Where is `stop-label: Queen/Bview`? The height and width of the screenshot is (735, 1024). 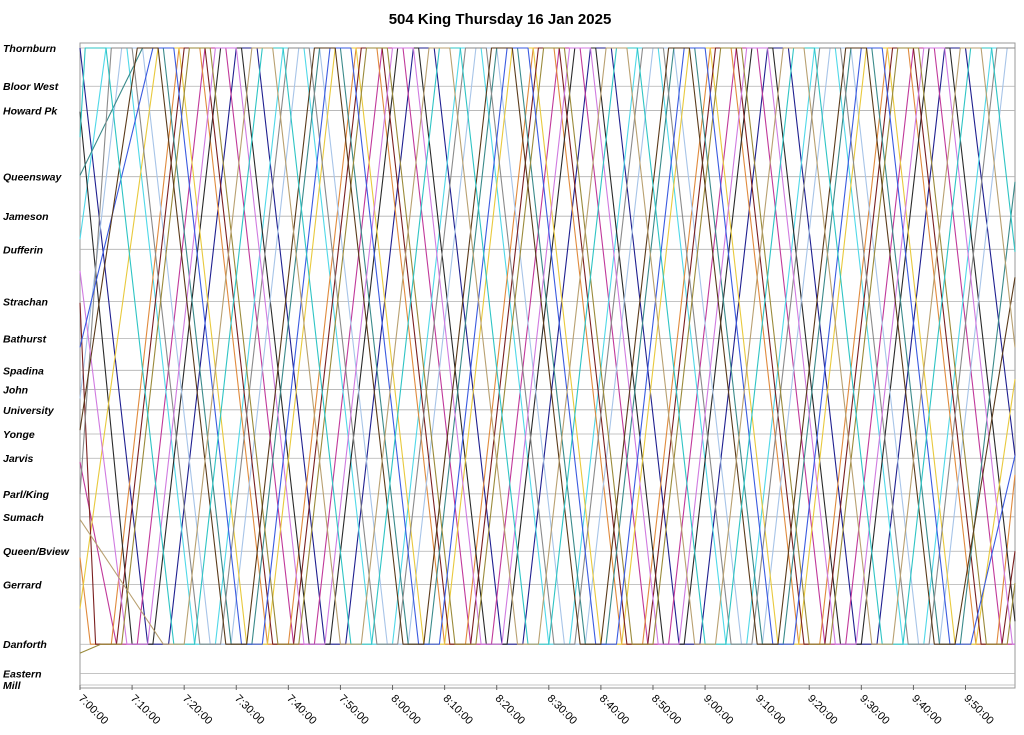
stop-label: Queen/Bview is located at coordinates (36, 552).